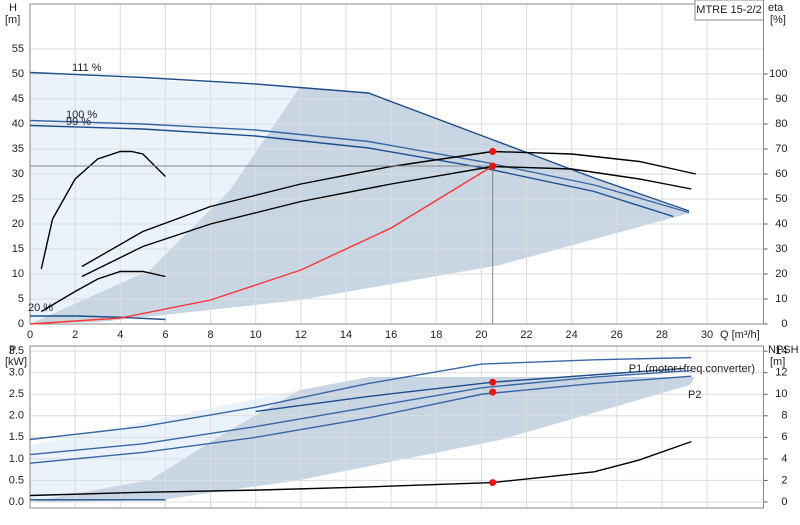 The image size is (800, 525). What do you see at coordinates (16, 373) in the screenshot?
I see `y-tick-label: 3.0` at bounding box center [16, 373].